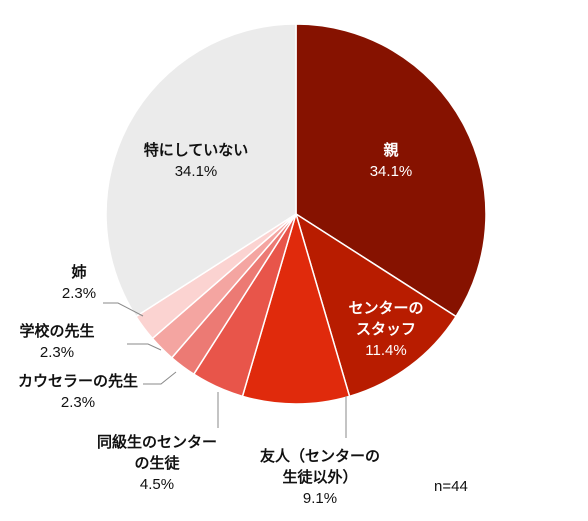 This screenshot has height=521, width=588. What do you see at coordinates (390, 150) in the screenshot?
I see `slice-label-text: 親` at bounding box center [390, 150].